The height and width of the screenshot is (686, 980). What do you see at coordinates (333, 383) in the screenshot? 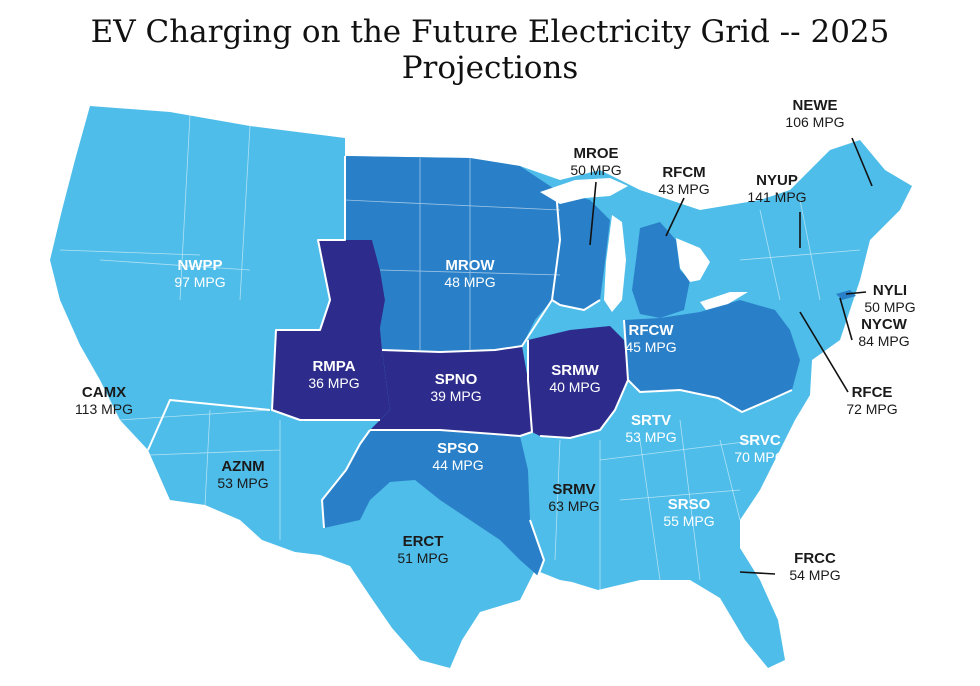
I see `region-mpg-rmpa: 36 MPG` at bounding box center [333, 383].